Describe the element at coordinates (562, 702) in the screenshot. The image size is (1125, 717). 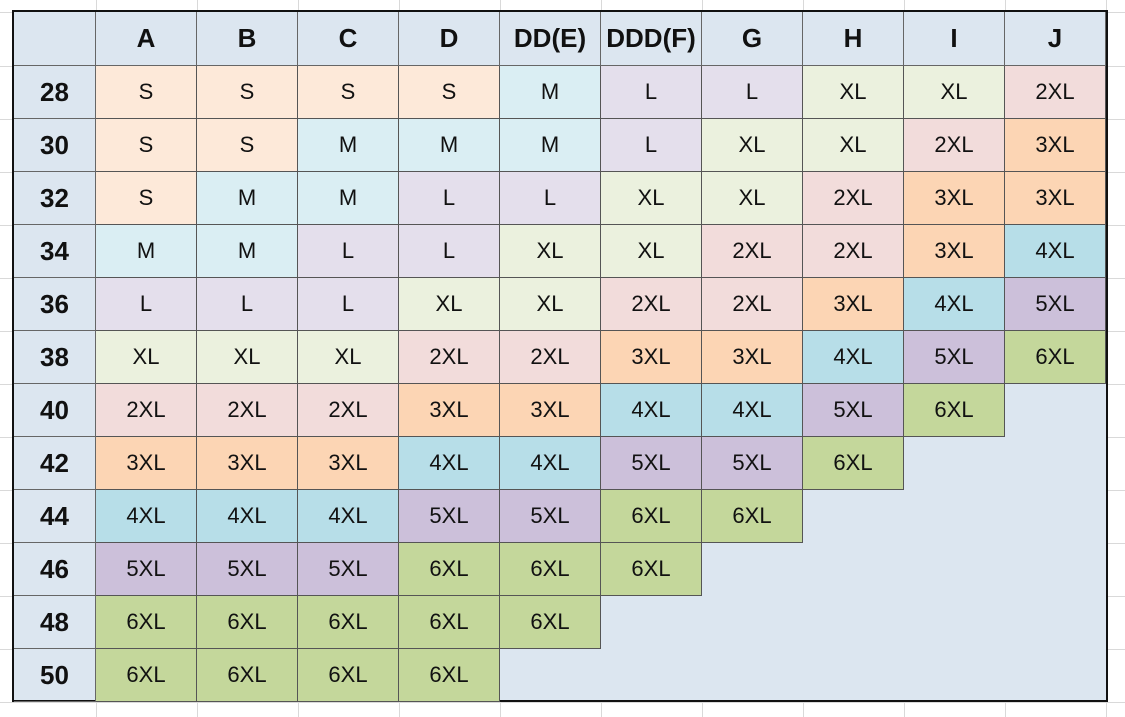
I see `grid-line` at that location.